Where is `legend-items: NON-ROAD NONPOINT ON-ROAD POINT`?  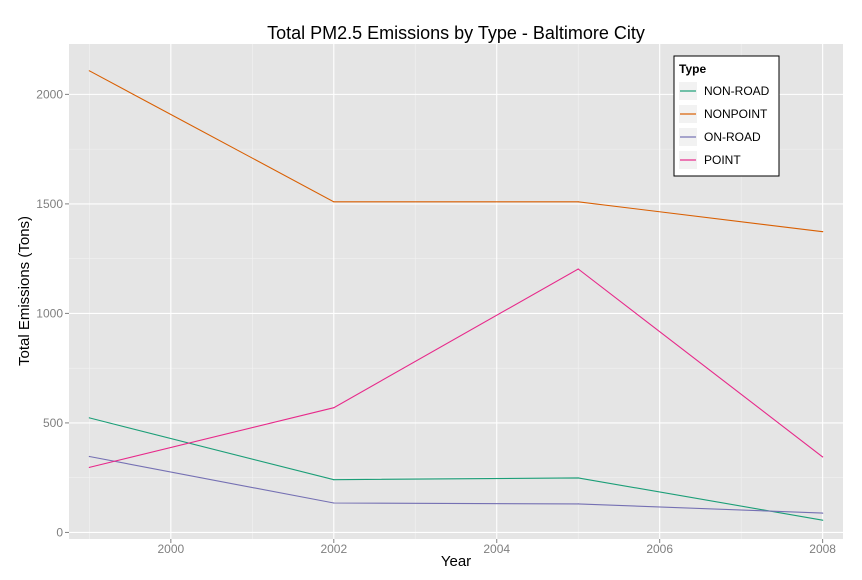
legend-items: NON-ROAD NONPOINT ON-ROAD POINT is located at coordinates (724, 125).